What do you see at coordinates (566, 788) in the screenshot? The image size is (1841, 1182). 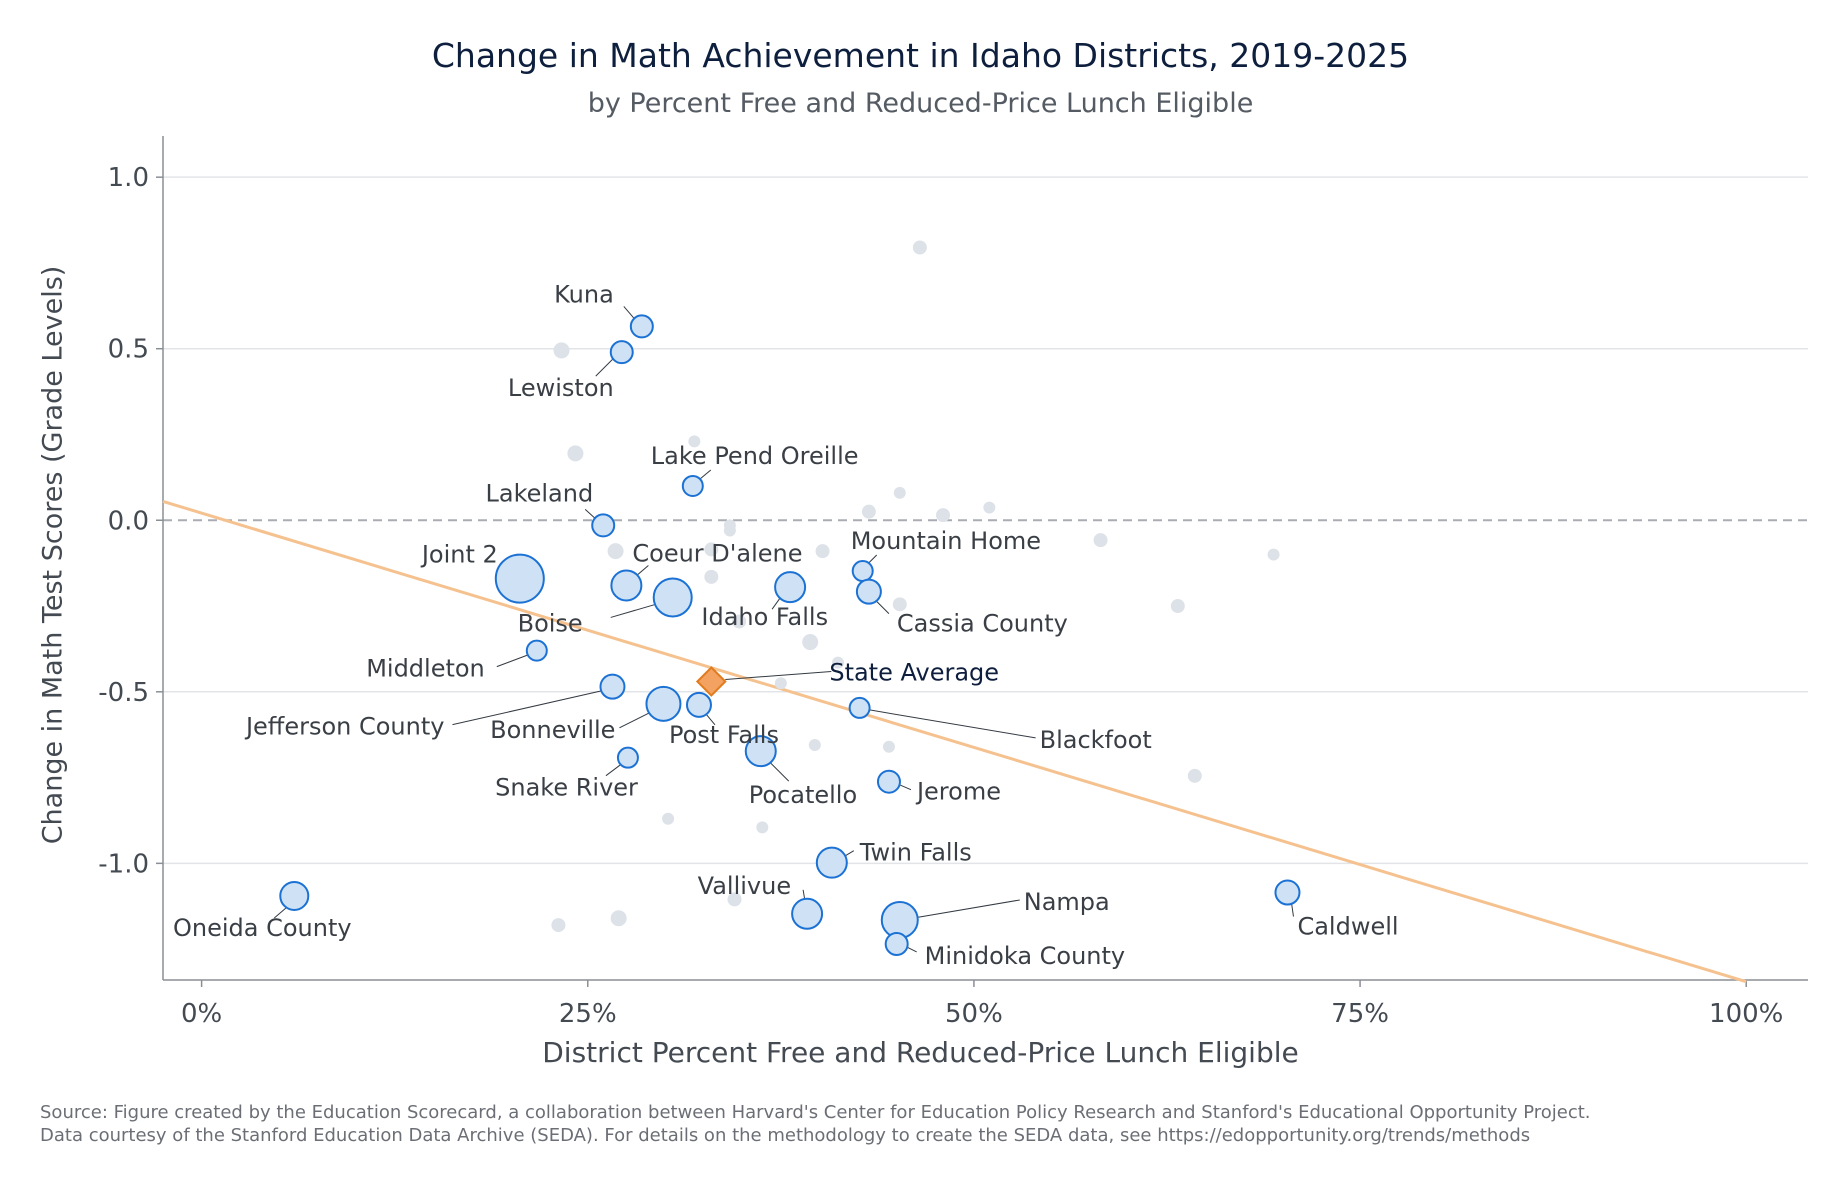 I see `district-label: Snake River` at bounding box center [566, 788].